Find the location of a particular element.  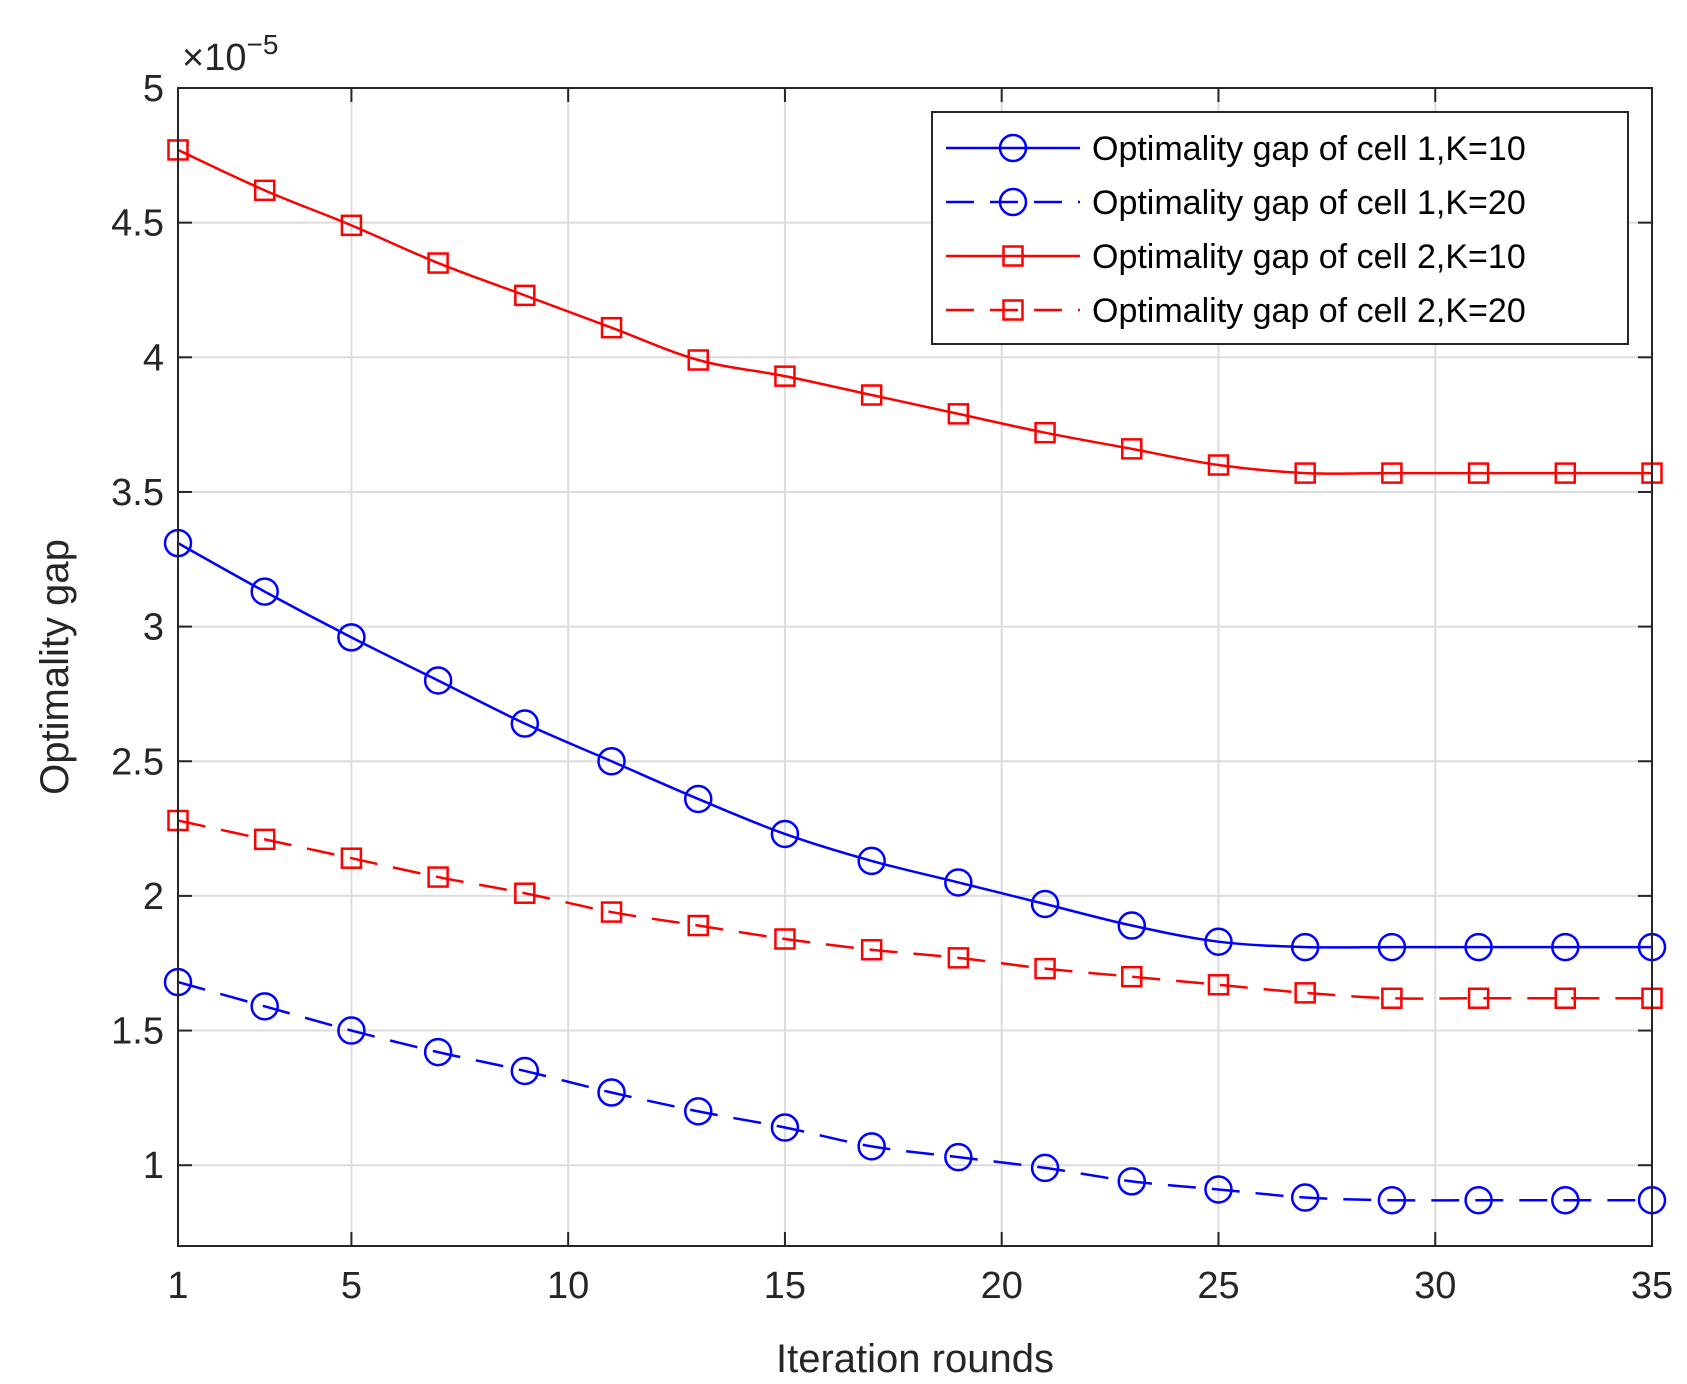

y-tick-label: 4 is located at coordinates (153, 358).